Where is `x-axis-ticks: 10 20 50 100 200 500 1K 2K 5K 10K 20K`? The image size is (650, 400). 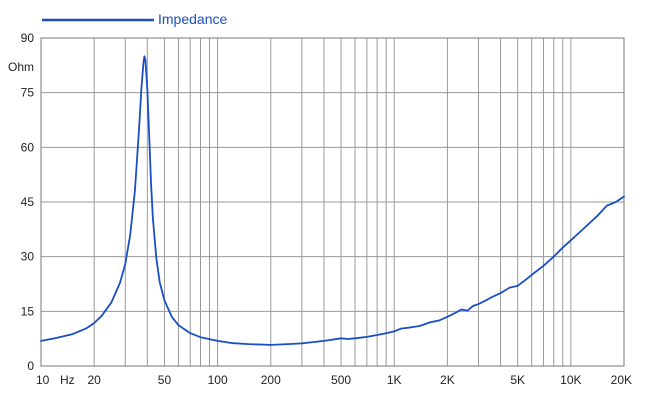
x-axis-ticks: 10 20 50 100 200 500 1K 2K 5K 10K 20K is located at coordinates (334, 380).